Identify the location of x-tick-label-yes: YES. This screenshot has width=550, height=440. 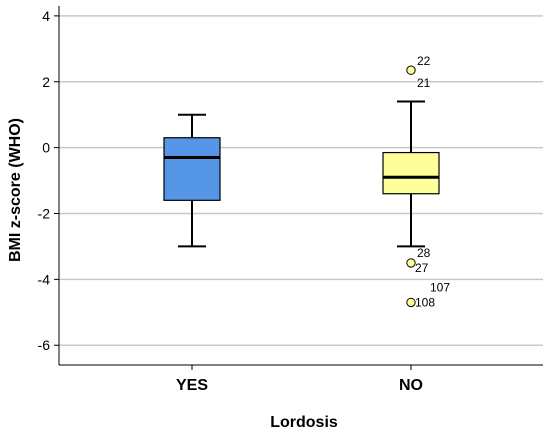
(192, 385).